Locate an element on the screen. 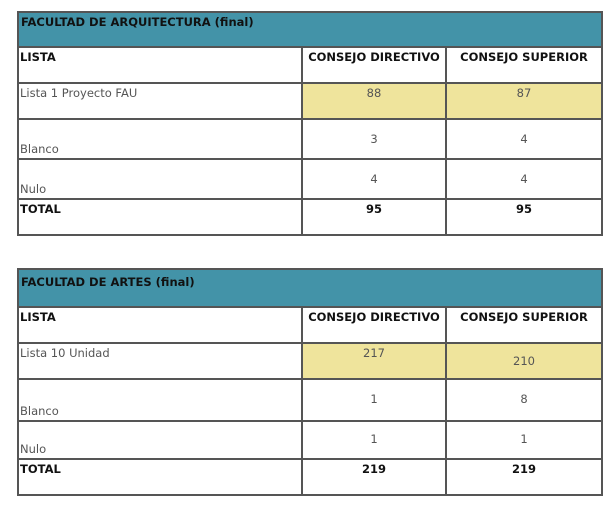  total-row: TOTAL 219 219 is located at coordinates (310, 477).